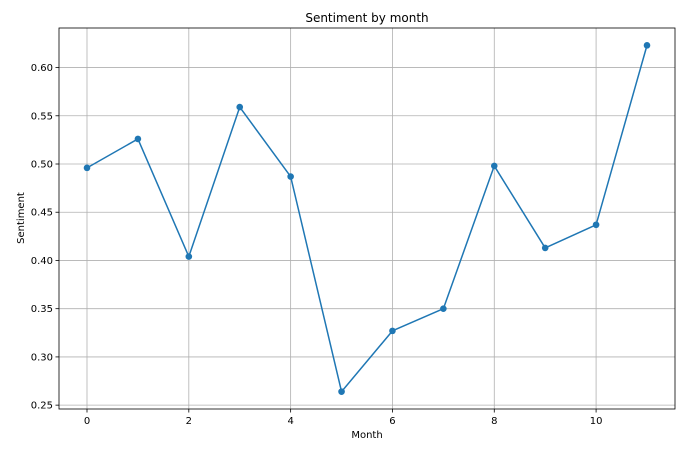  Describe the element at coordinates (42, 357) in the screenshot. I see `y-tick-label: 0.30` at that location.